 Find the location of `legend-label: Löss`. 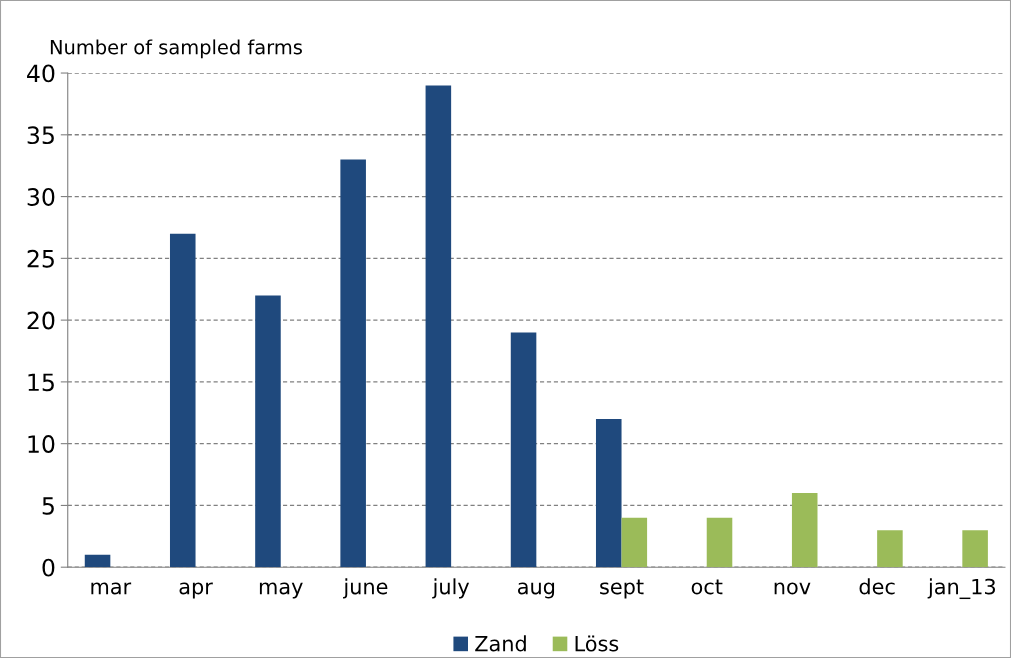

legend-label: Löss is located at coordinates (597, 643).